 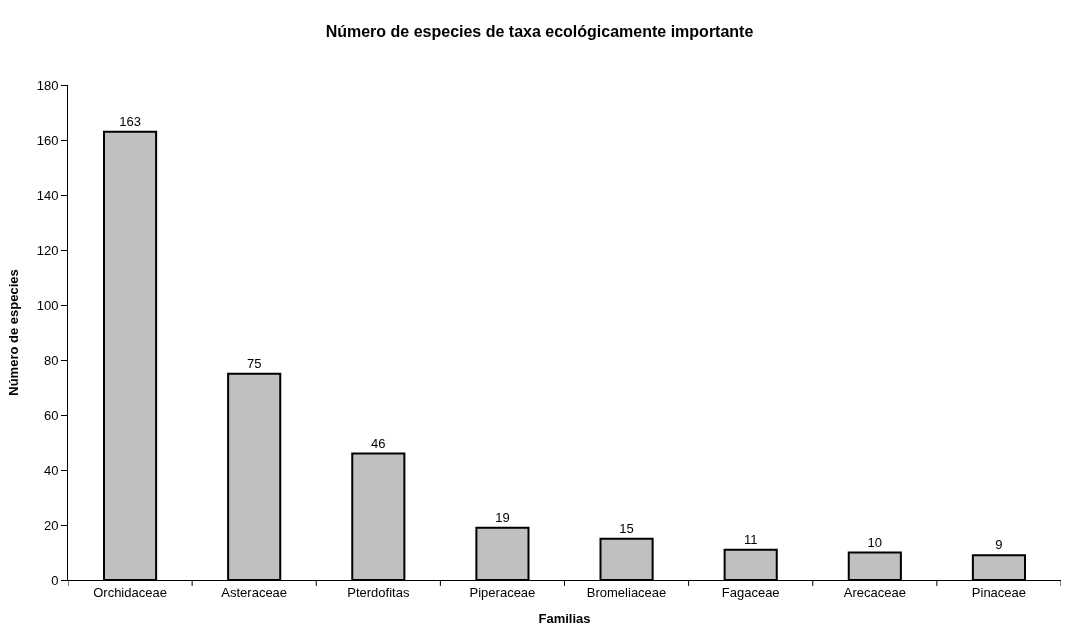 What do you see at coordinates (875, 542) in the screenshot?
I see `data-label: 10` at bounding box center [875, 542].